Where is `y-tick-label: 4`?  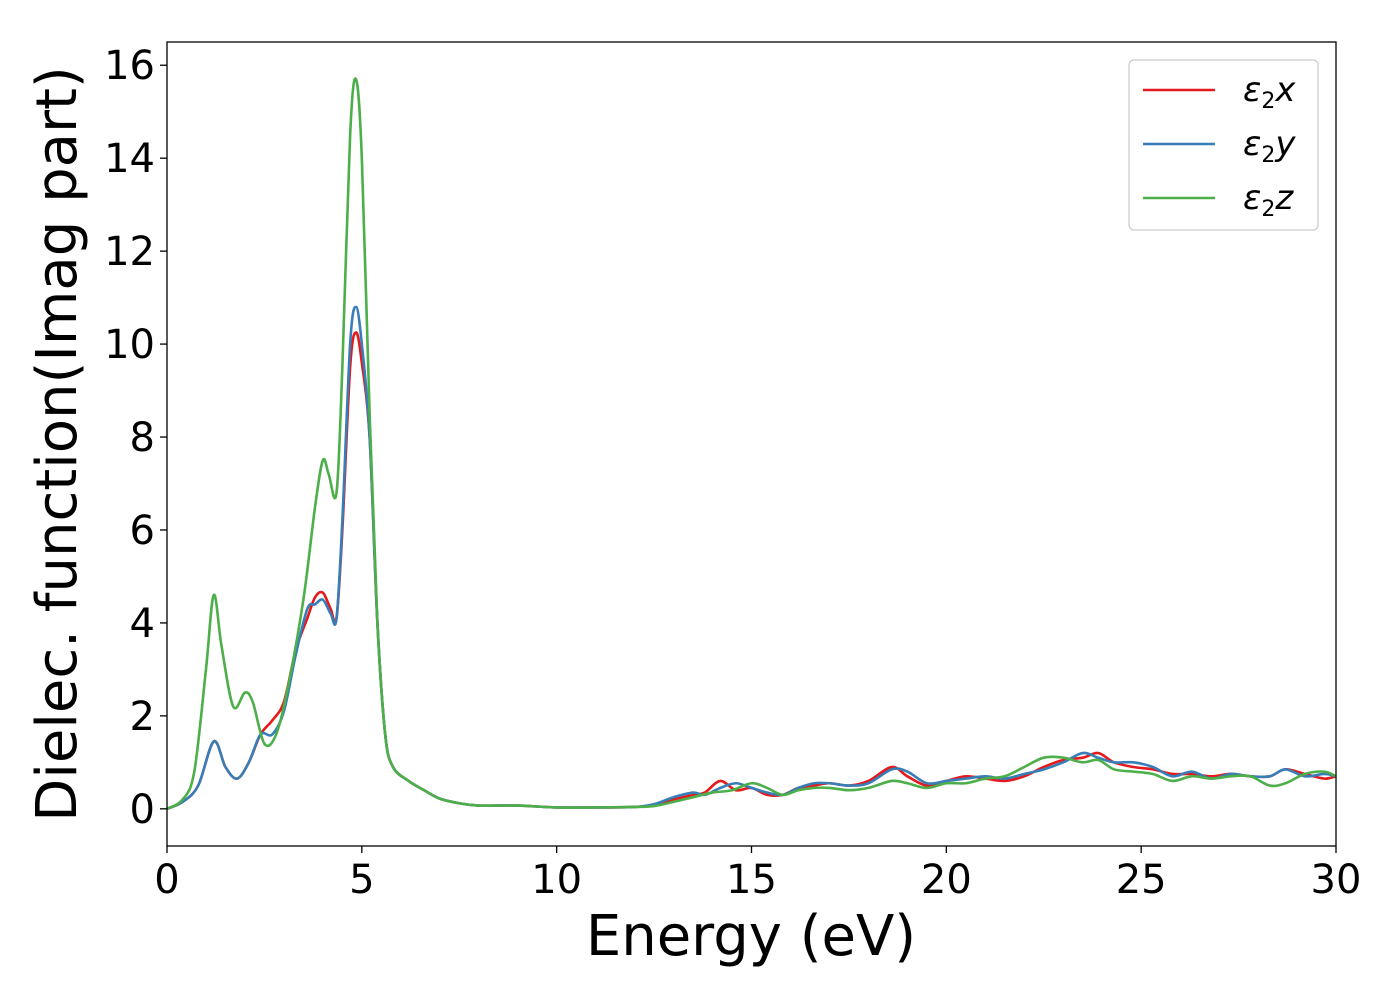 y-tick-label: 4 is located at coordinates (142, 624).